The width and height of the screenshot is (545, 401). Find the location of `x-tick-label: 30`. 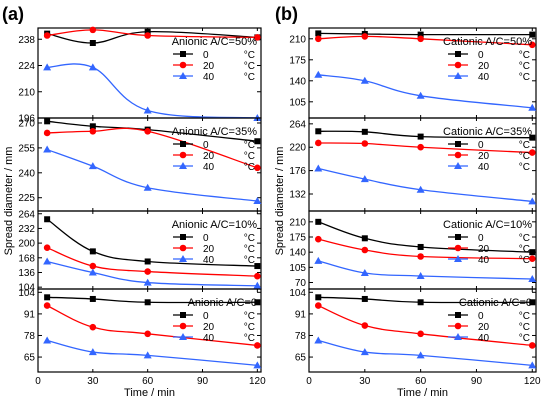

x-tick-label: 30 is located at coordinates (93, 381).